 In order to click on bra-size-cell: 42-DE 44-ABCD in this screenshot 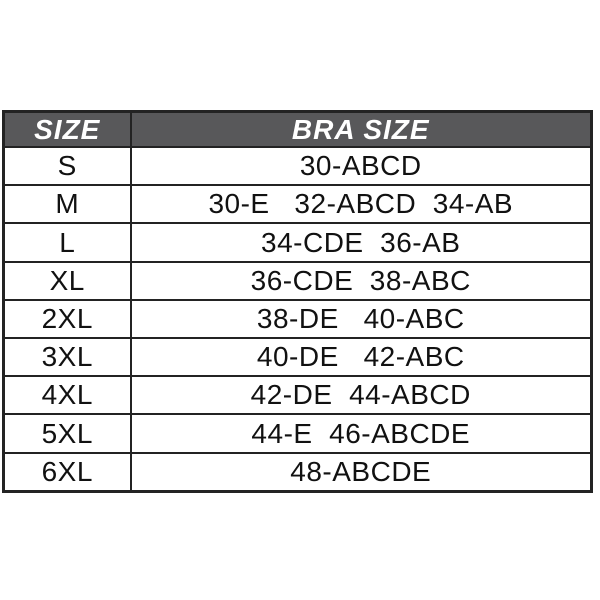, I will do `click(361, 395)`.